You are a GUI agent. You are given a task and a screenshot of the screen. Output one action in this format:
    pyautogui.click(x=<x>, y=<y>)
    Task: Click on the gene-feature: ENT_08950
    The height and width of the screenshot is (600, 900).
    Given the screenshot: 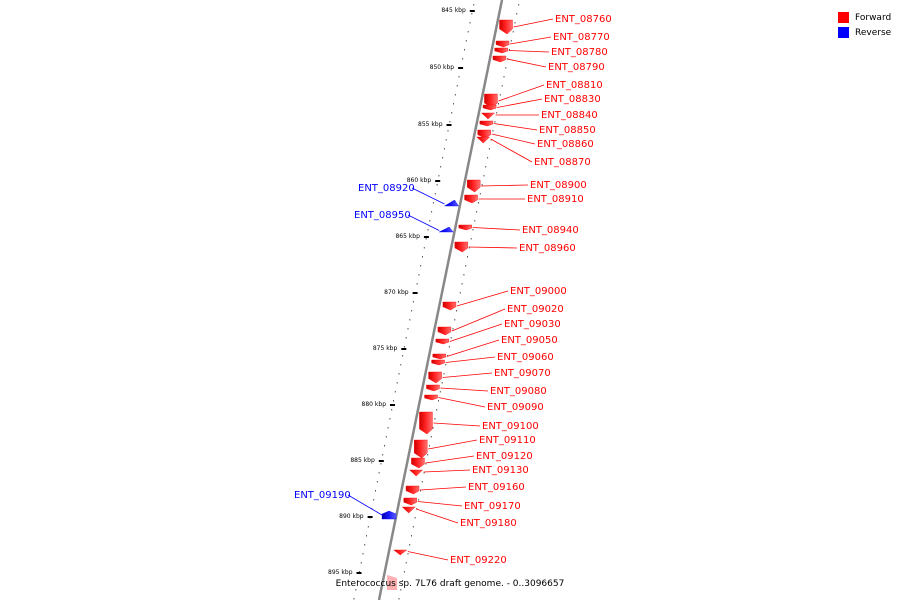 What is the action you would take?
    pyautogui.click(x=404, y=221)
    